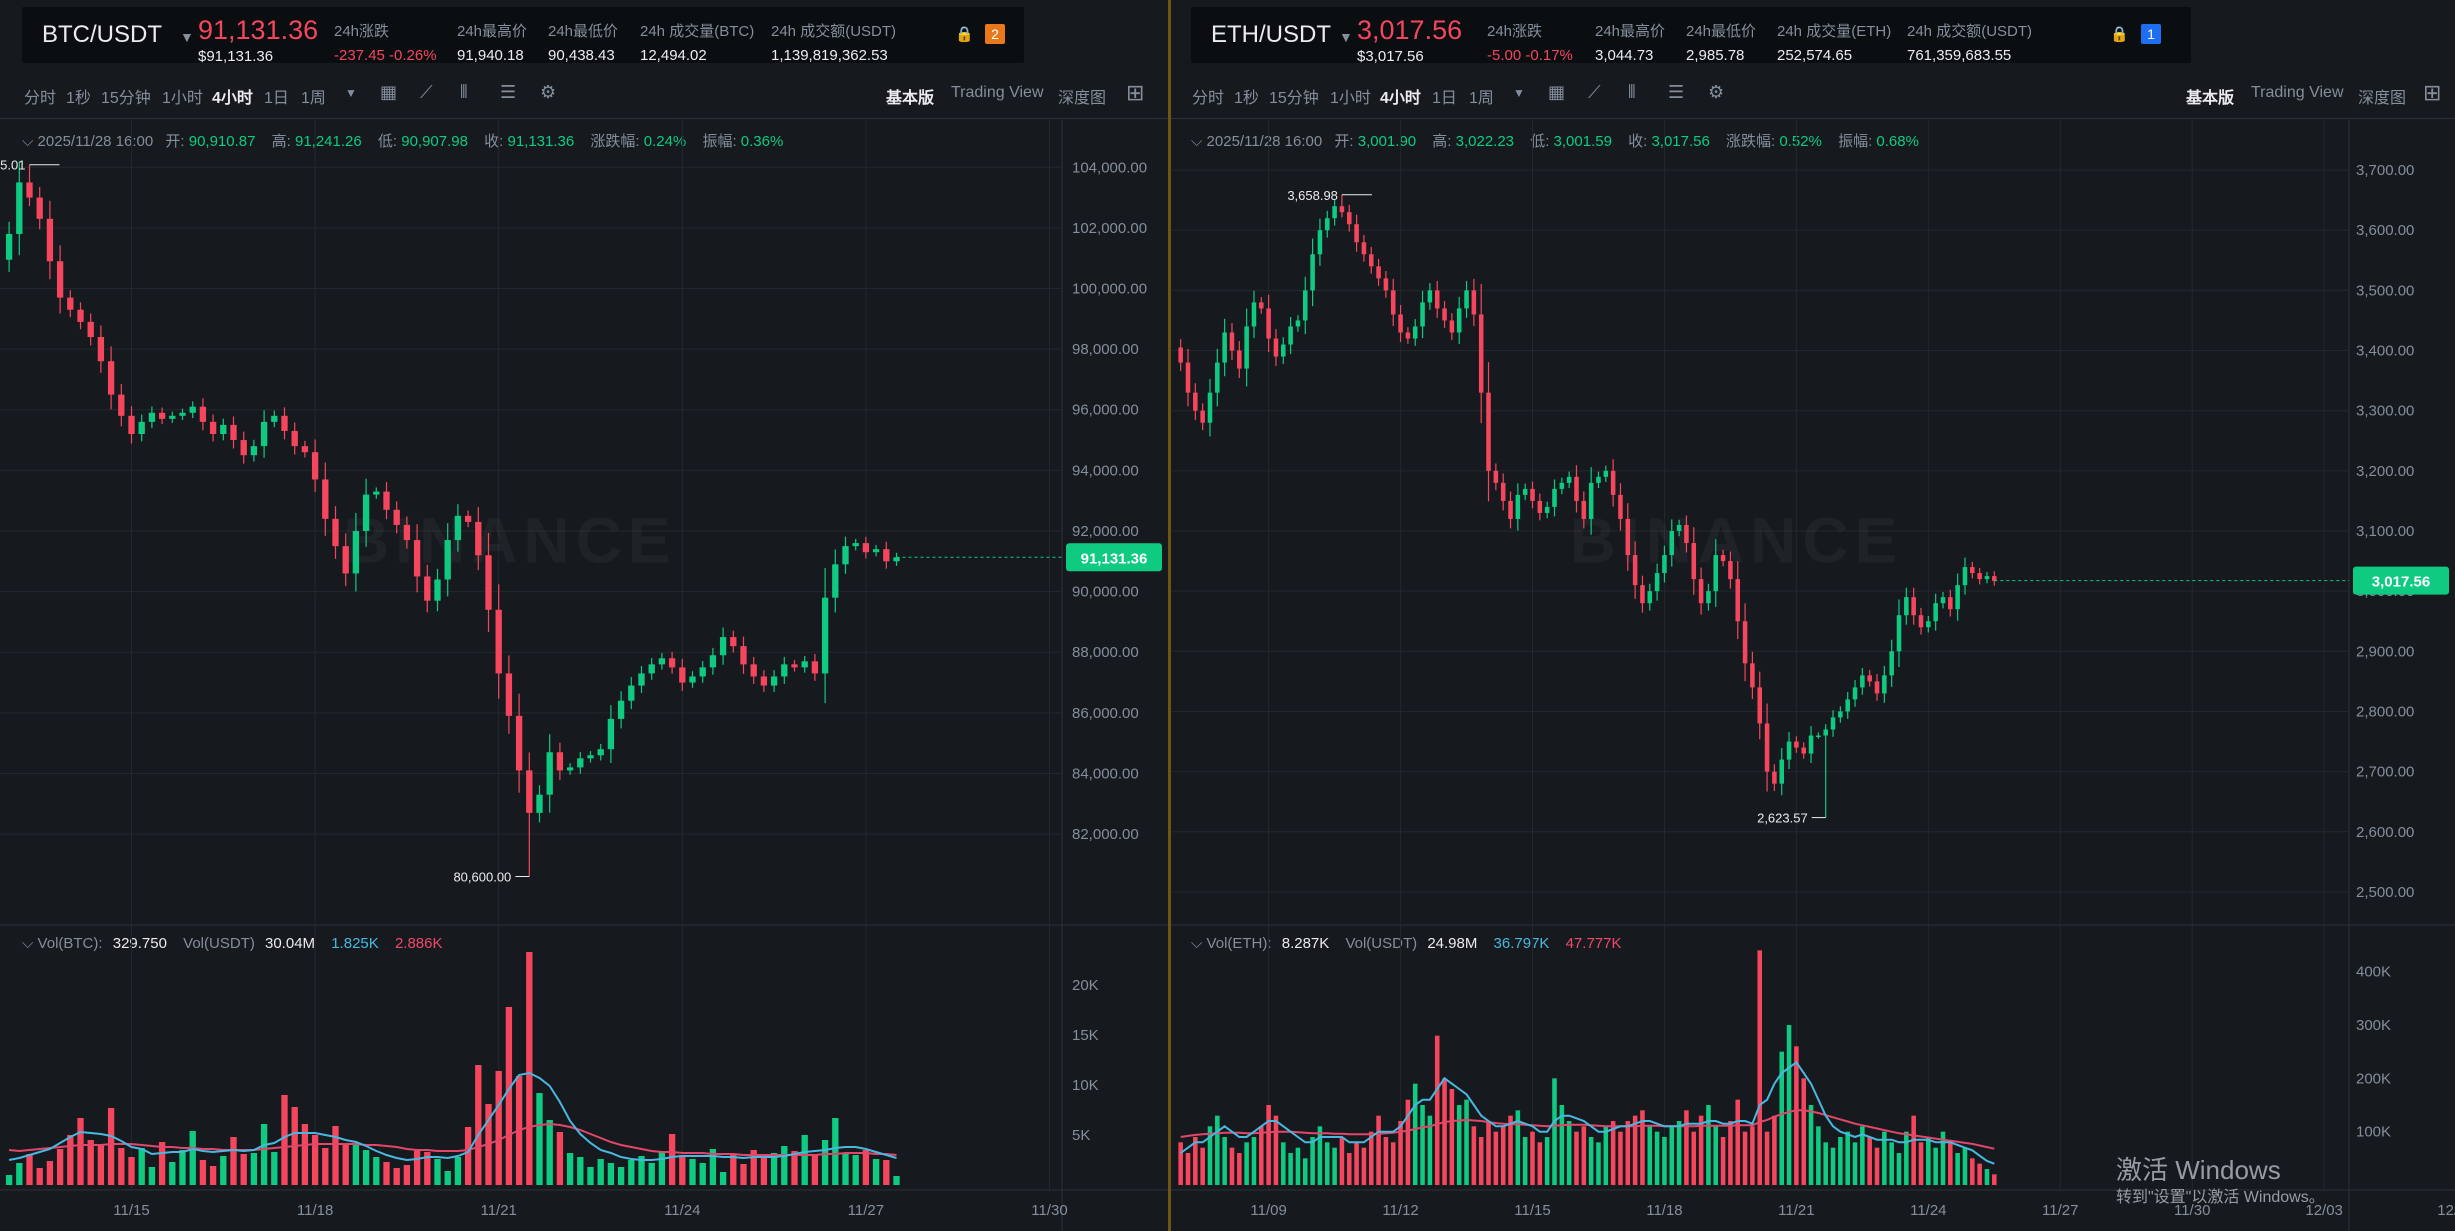  Describe the element at coordinates (1271, 34) in the screenshot. I see `eth-pair-name: ETH/USDT` at that location.